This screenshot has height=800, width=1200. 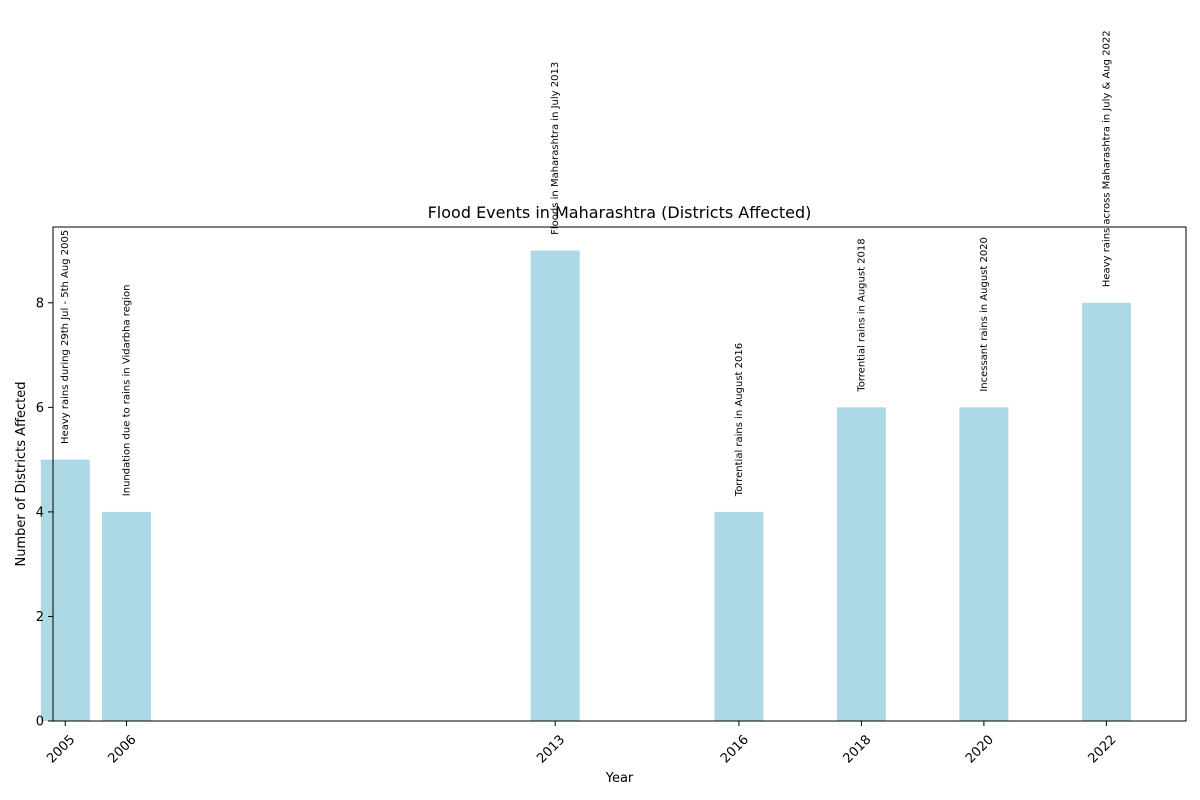 What do you see at coordinates (581, 743) in the screenshot?
I see `x-axis-ticks: 2005 2006 2013 2016 2018 2020 2022` at bounding box center [581, 743].